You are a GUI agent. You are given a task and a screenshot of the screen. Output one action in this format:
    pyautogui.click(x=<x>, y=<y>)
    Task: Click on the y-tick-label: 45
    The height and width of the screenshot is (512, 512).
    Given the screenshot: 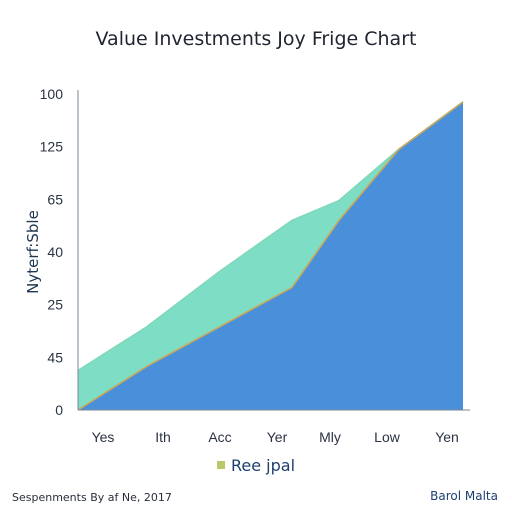 What is the action you would take?
    pyautogui.click(x=55, y=357)
    